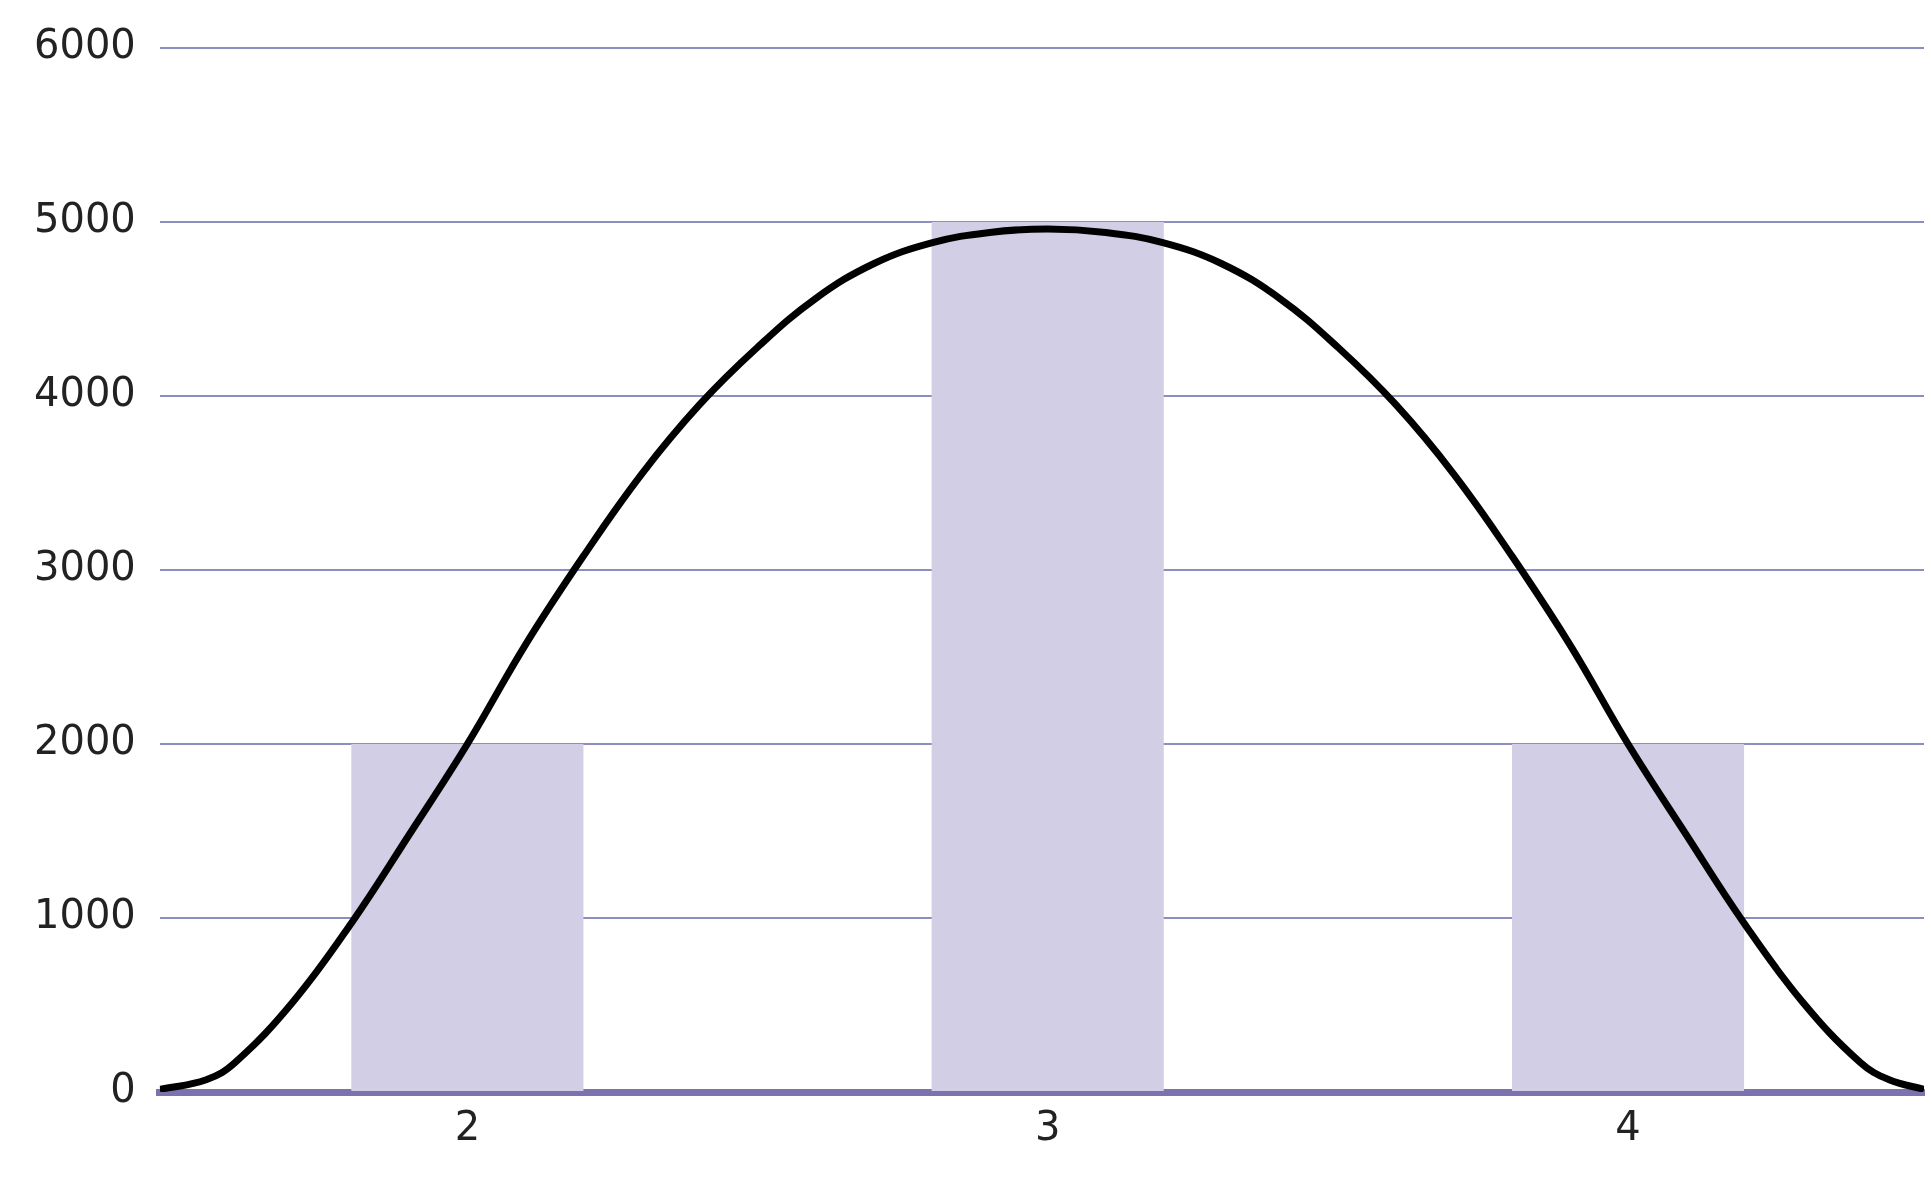 This screenshot has height=1178, width=1932. Describe the element at coordinates (85, 44) in the screenshot. I see `y-tick-label: 6000` at that location.